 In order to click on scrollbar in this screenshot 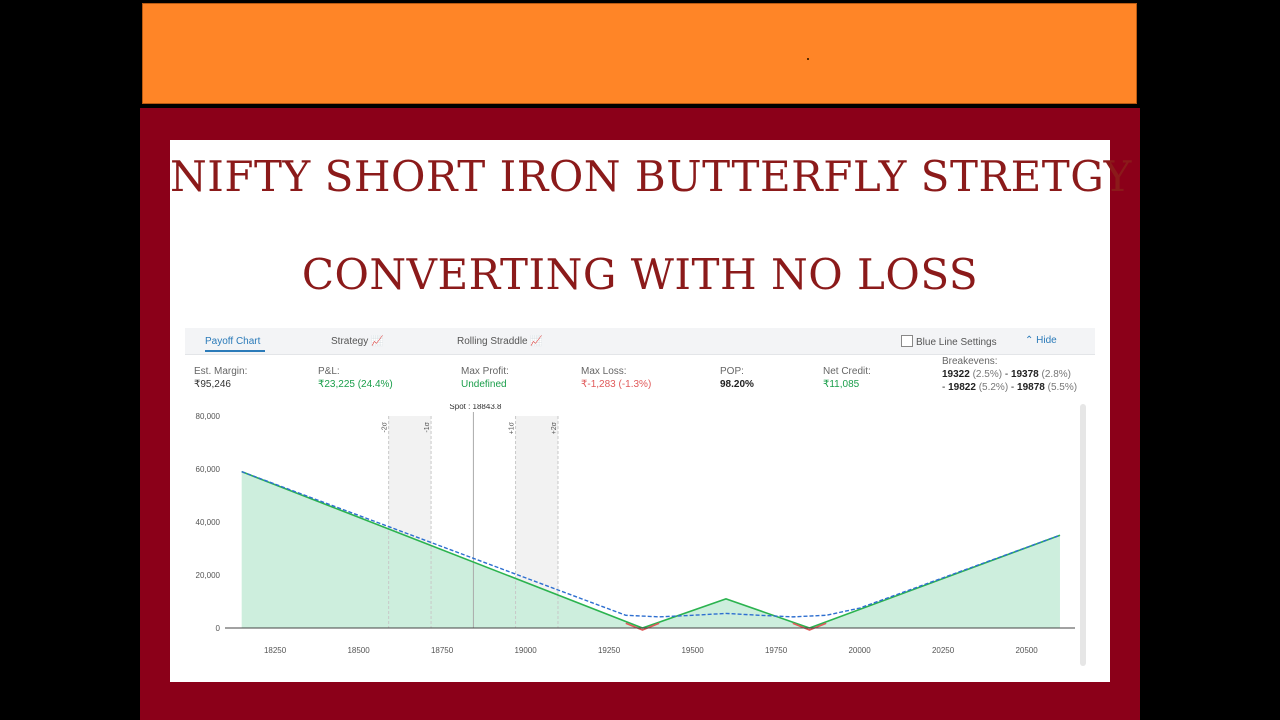, I will do `click(1083, 535)`.